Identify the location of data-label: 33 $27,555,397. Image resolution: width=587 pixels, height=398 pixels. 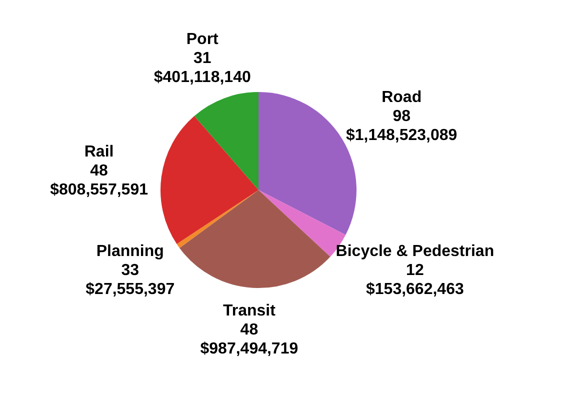
(130, 280).